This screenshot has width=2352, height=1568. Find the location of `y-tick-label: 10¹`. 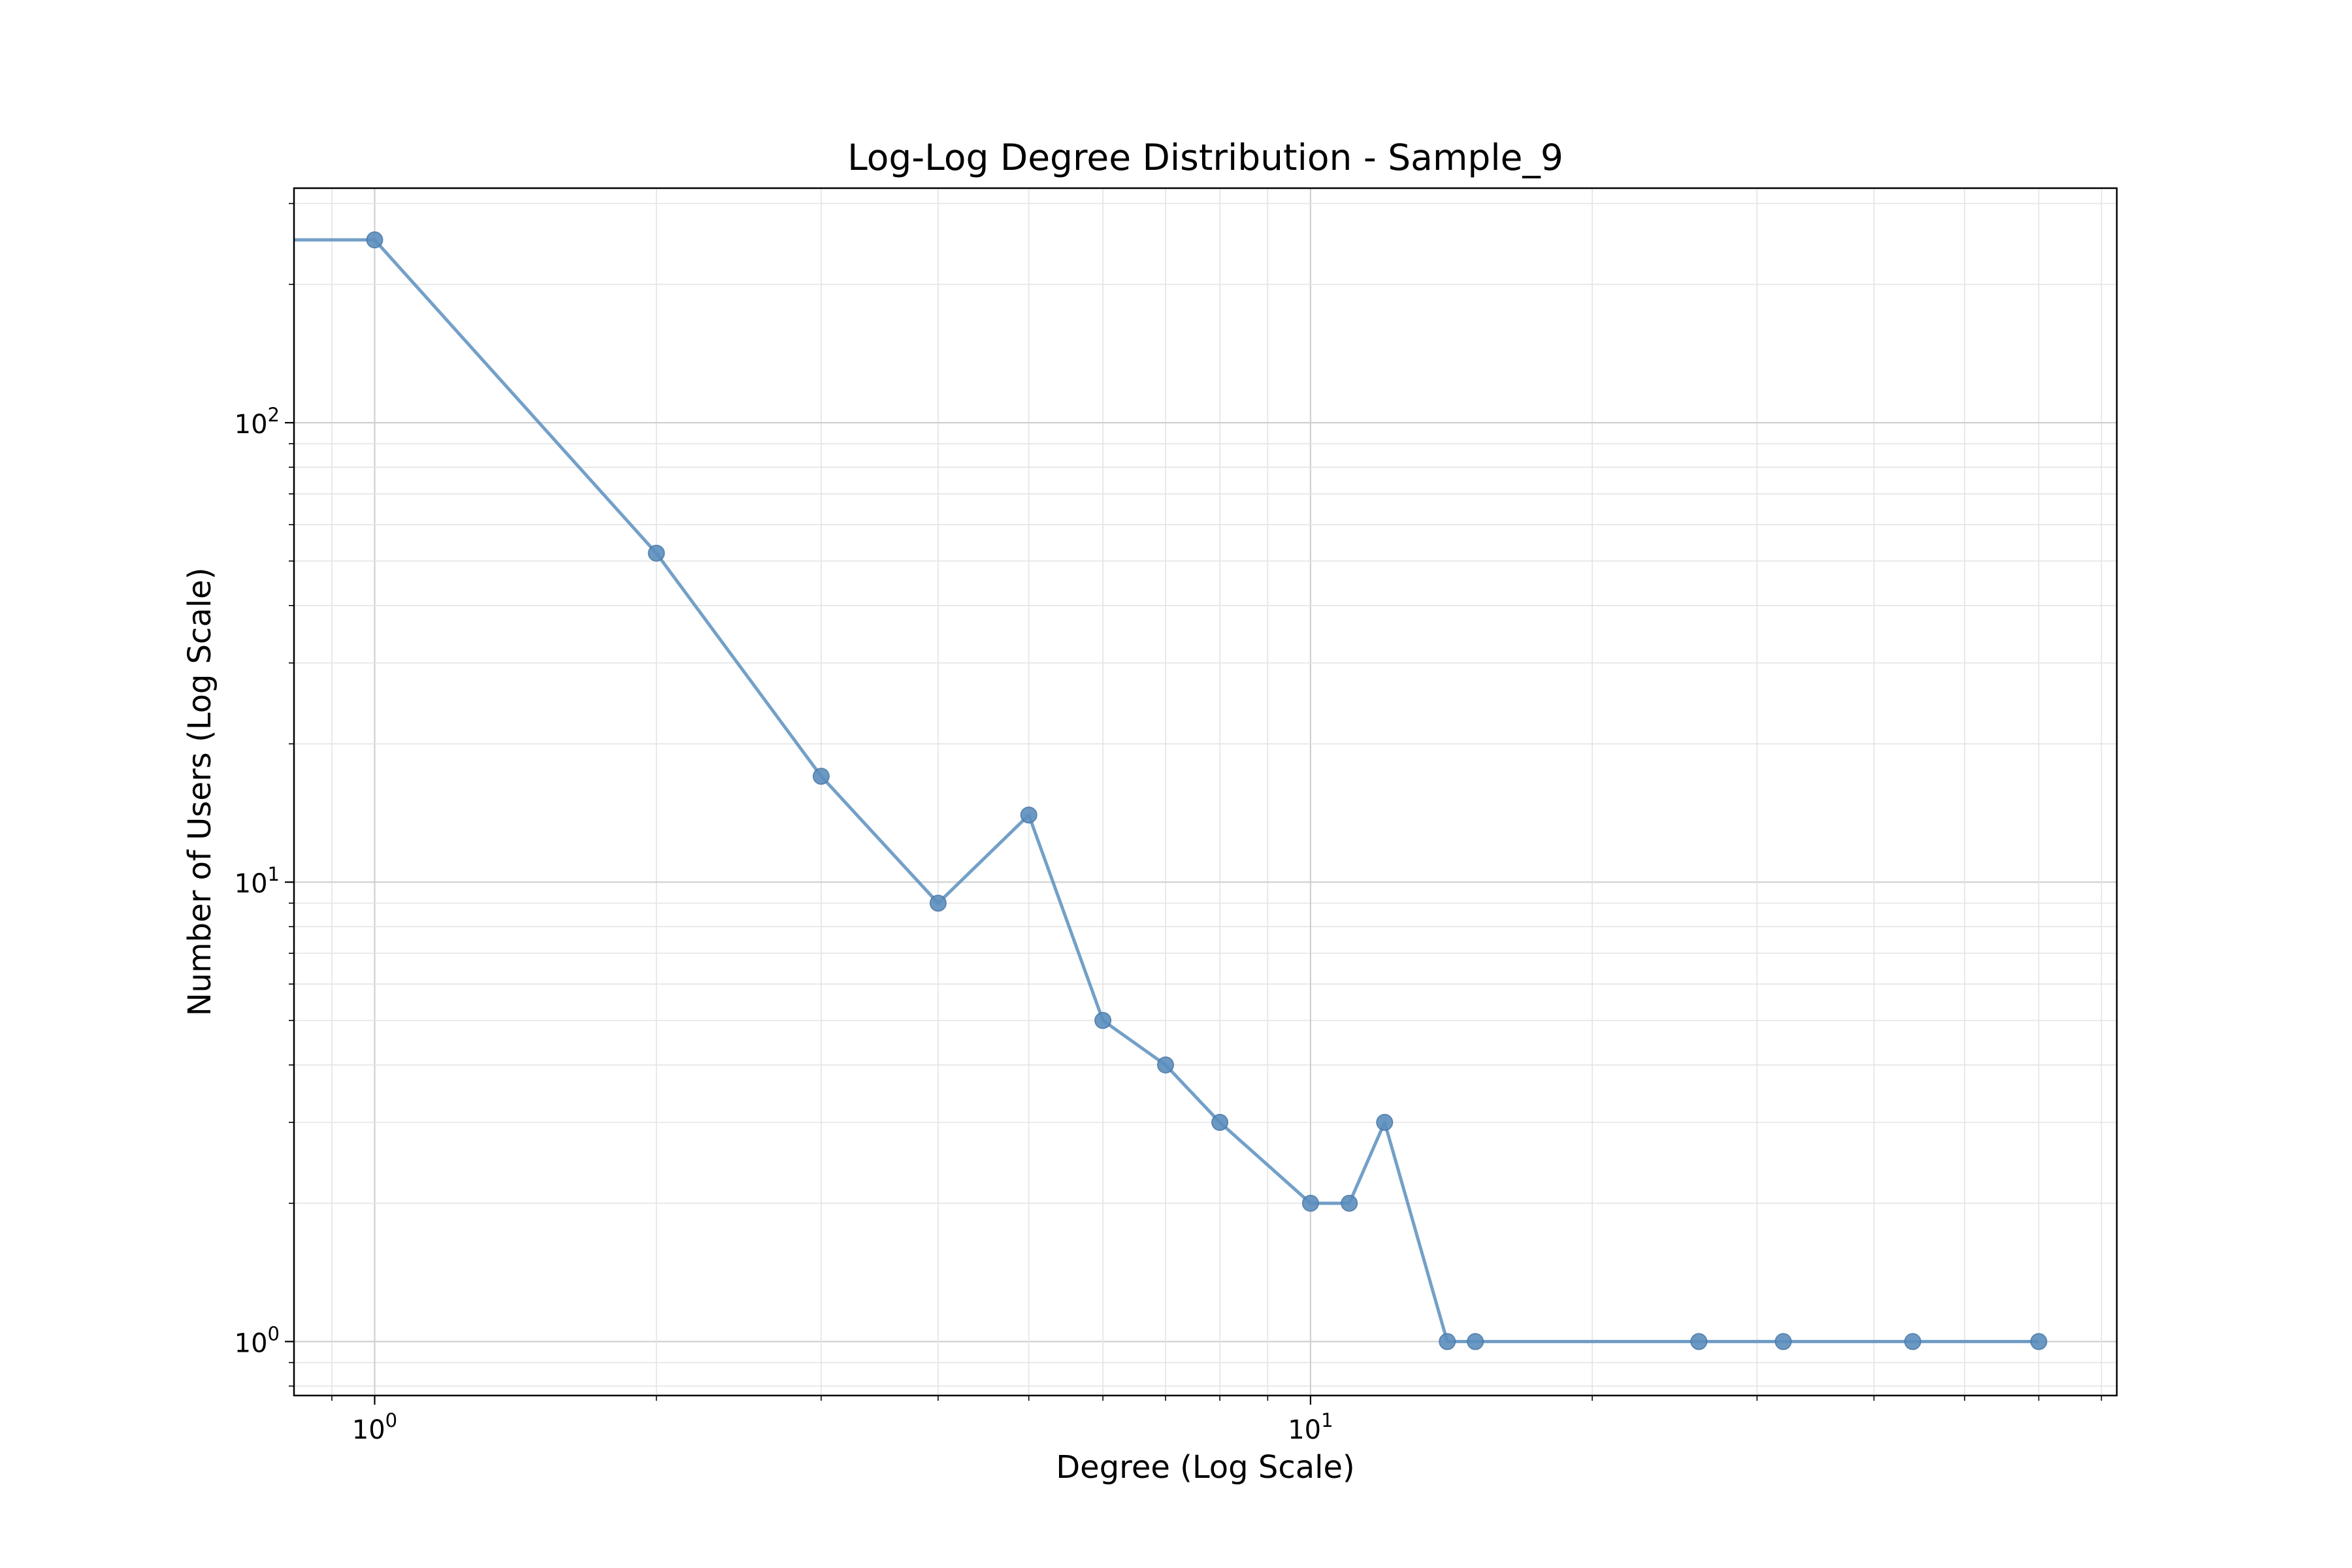

y-tick-label: 10¹ is located at coordinates (257, 881).